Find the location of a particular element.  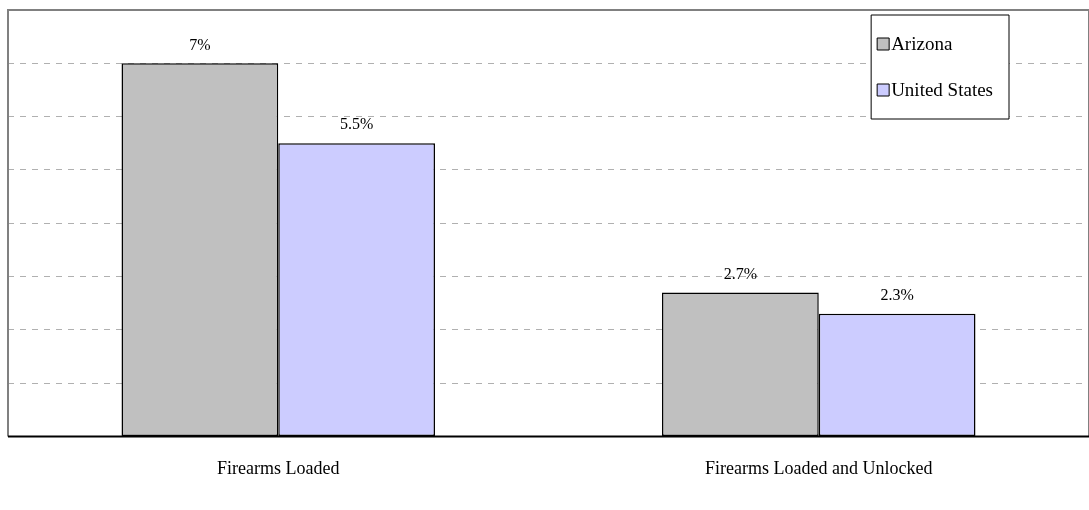

data-label: 2.3% is located at coordinates (897, 295).